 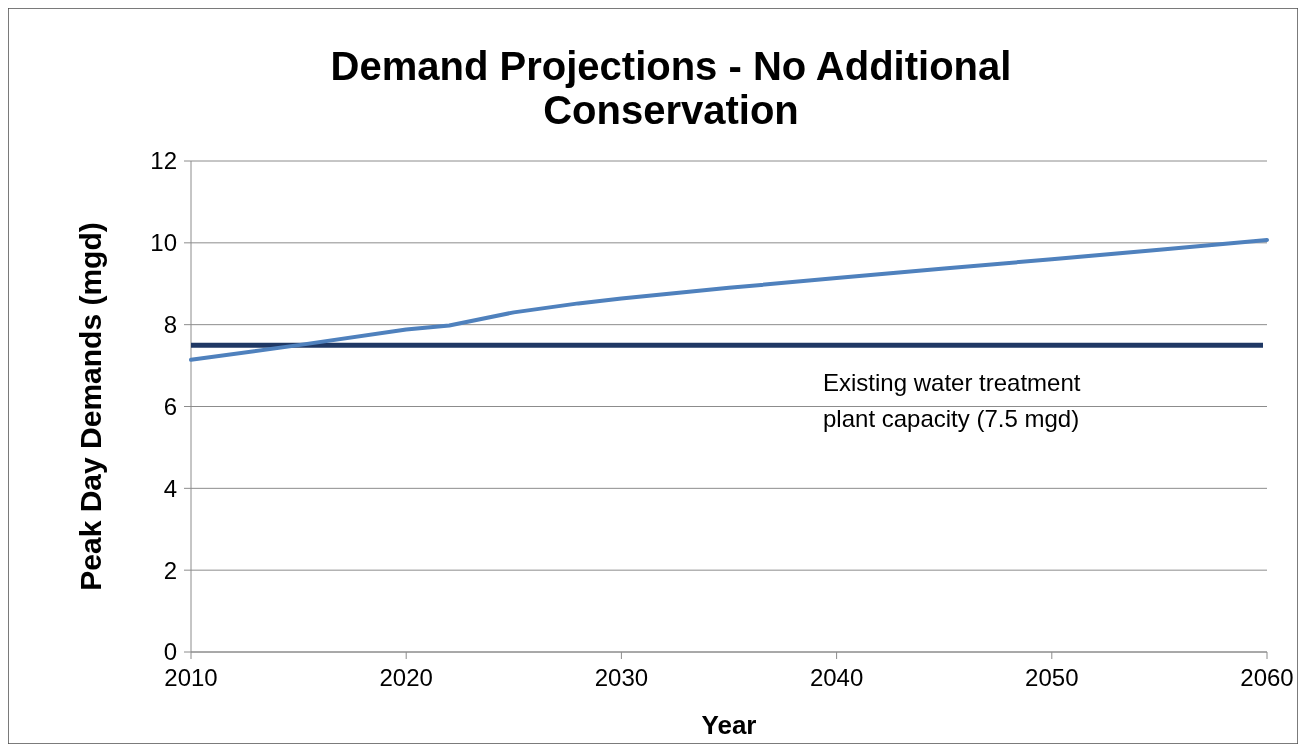 What do you see at coordinates (191, 677) in the screenshot?
I see `x-tick-label: 2010` at bounding box center [191, 677].